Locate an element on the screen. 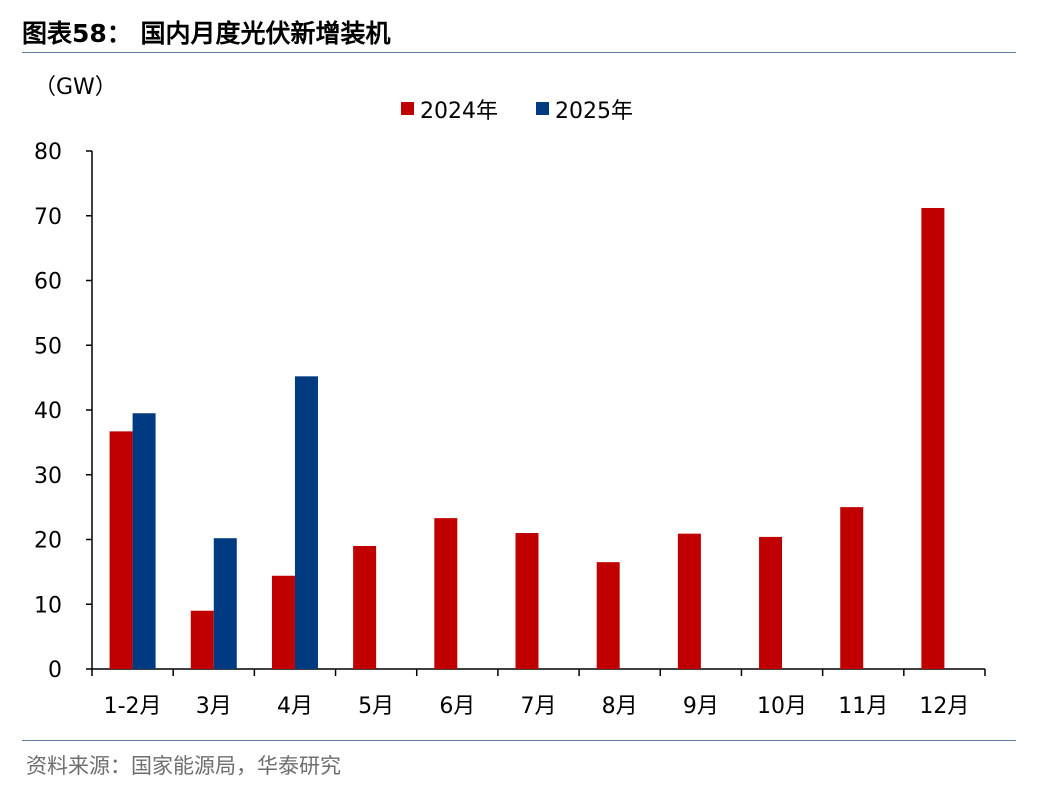  legend-label-2024: 2024年 is located at coordinates (459, 111).